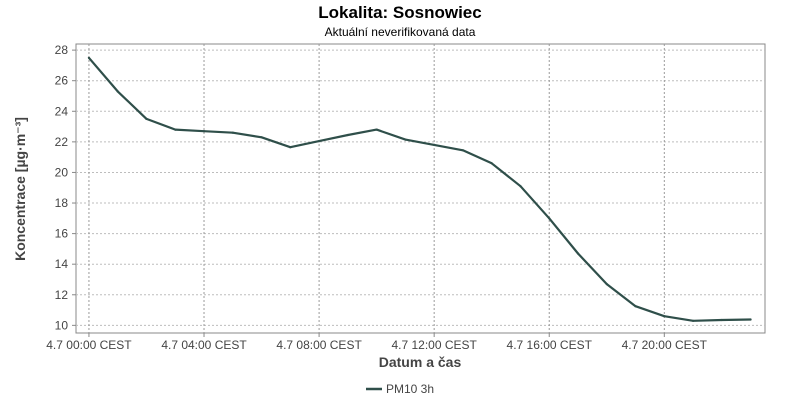  What do you see at coordinates (62, 264) in the screenshot?
I see `y-tick-label: 14` at bounding box center [62, 264].